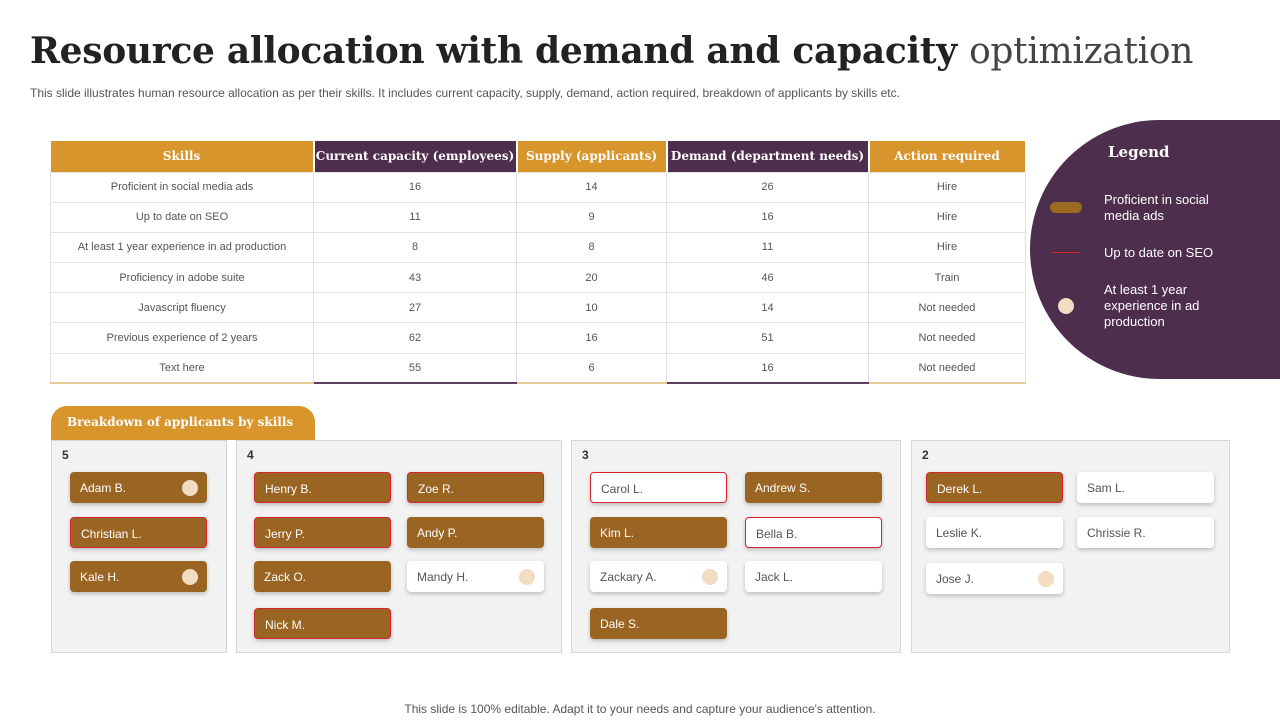 The height and width of the screenshot is (720, 1280). Describe the element at coordinates (1066, 207) in the screenshot. I see `legend-swatch-brown-chip` at that location.